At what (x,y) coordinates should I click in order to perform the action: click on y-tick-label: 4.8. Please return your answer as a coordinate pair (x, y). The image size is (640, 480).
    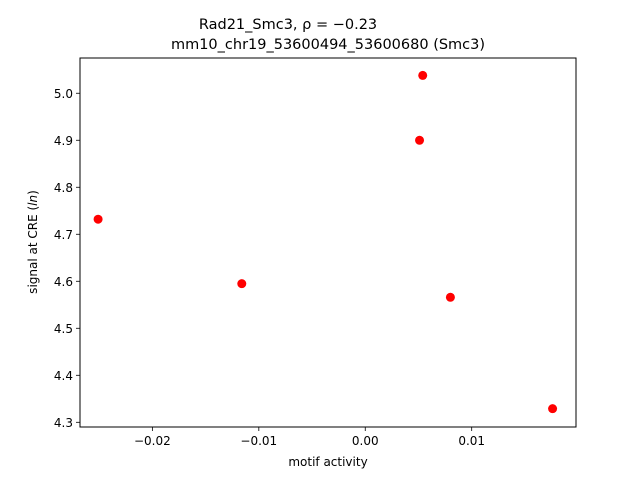
    Looking at the image, I should click on (63, 188).